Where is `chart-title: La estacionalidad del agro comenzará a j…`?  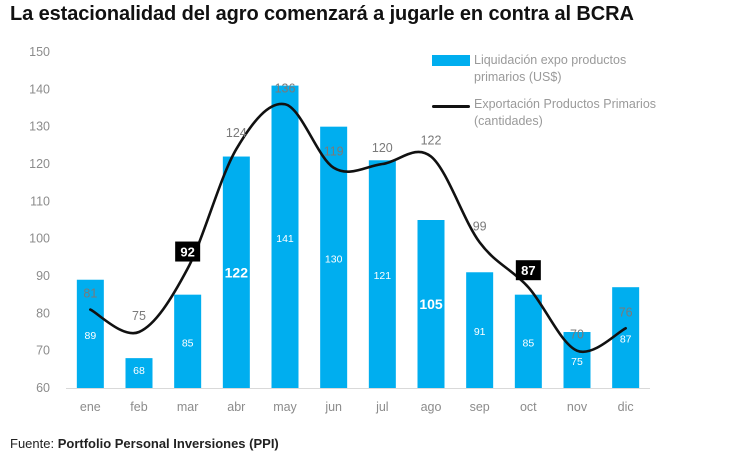 chart-title: La estacionalidad del agro comenzará a j… is located at coordinates (322, 14).